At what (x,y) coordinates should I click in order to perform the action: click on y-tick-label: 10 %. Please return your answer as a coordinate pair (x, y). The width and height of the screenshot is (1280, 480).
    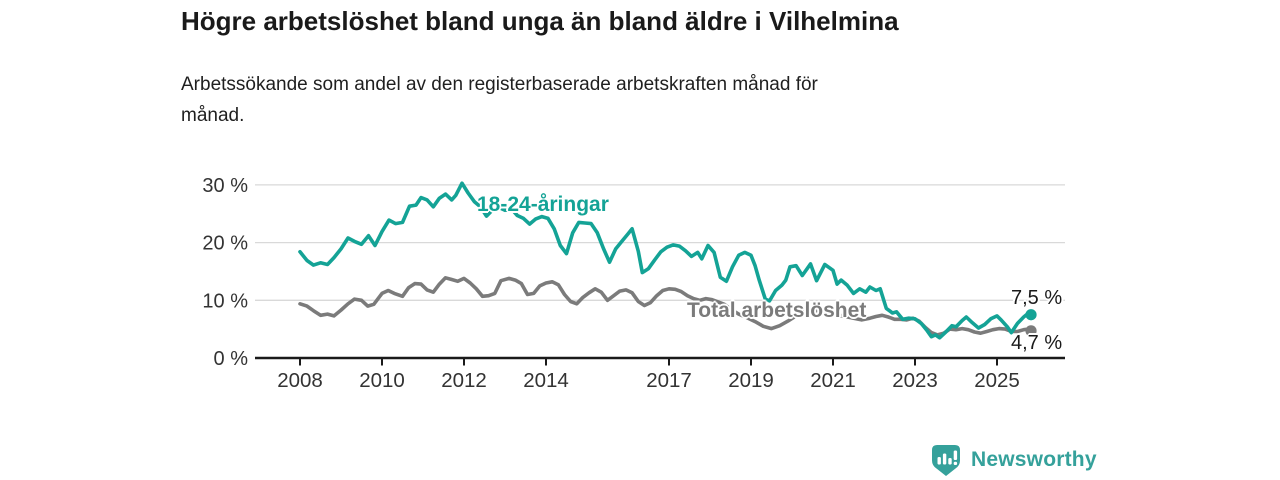
    Looking at the image, I should click on (225, 301).